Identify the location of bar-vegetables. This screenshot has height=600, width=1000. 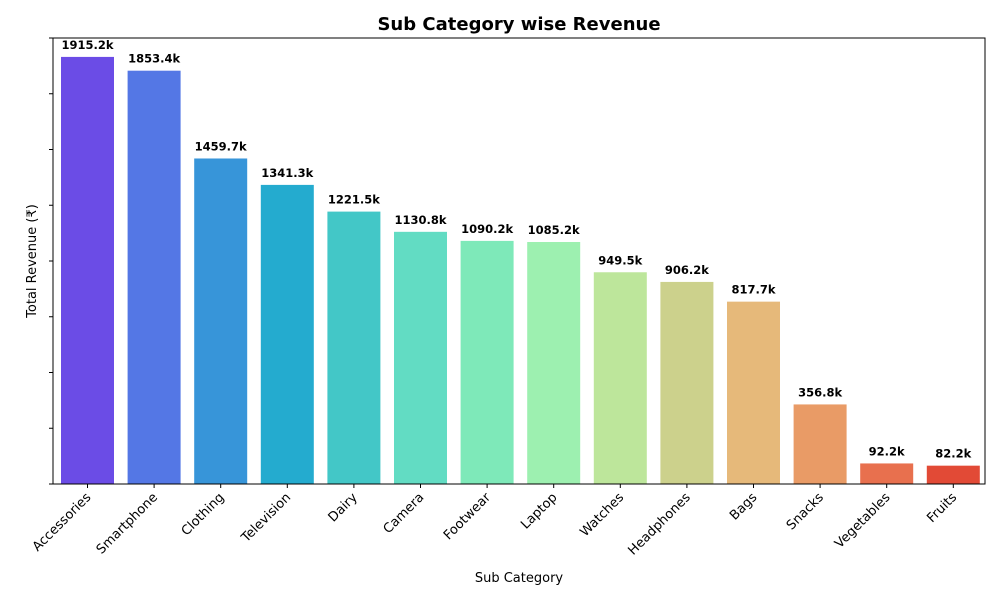
(887, 473).